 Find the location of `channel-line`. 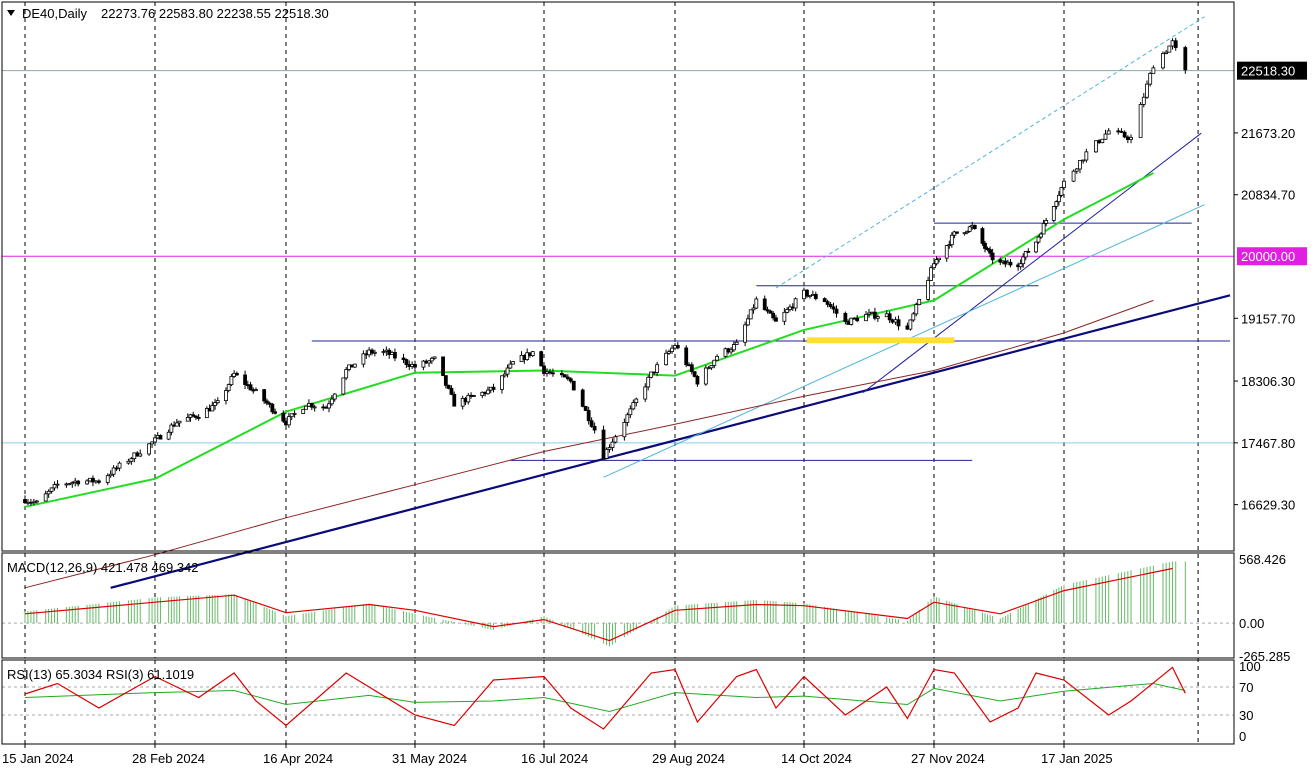

channel-line is located at coordinates (990, 152).